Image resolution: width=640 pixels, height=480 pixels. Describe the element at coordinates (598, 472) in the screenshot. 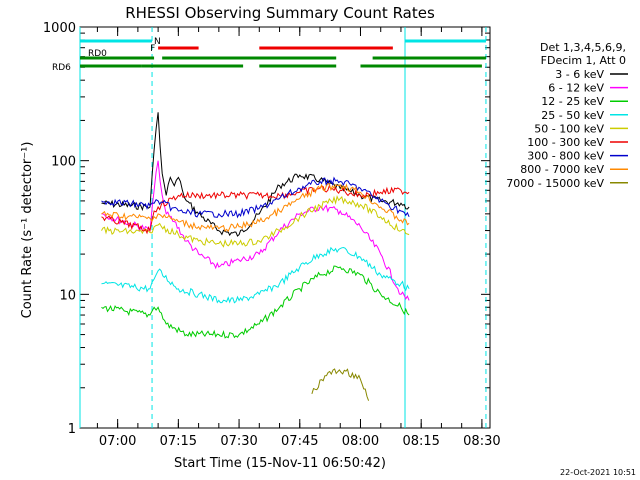

I see `footer-date: 22-Oct-2021 10:51` at that location.